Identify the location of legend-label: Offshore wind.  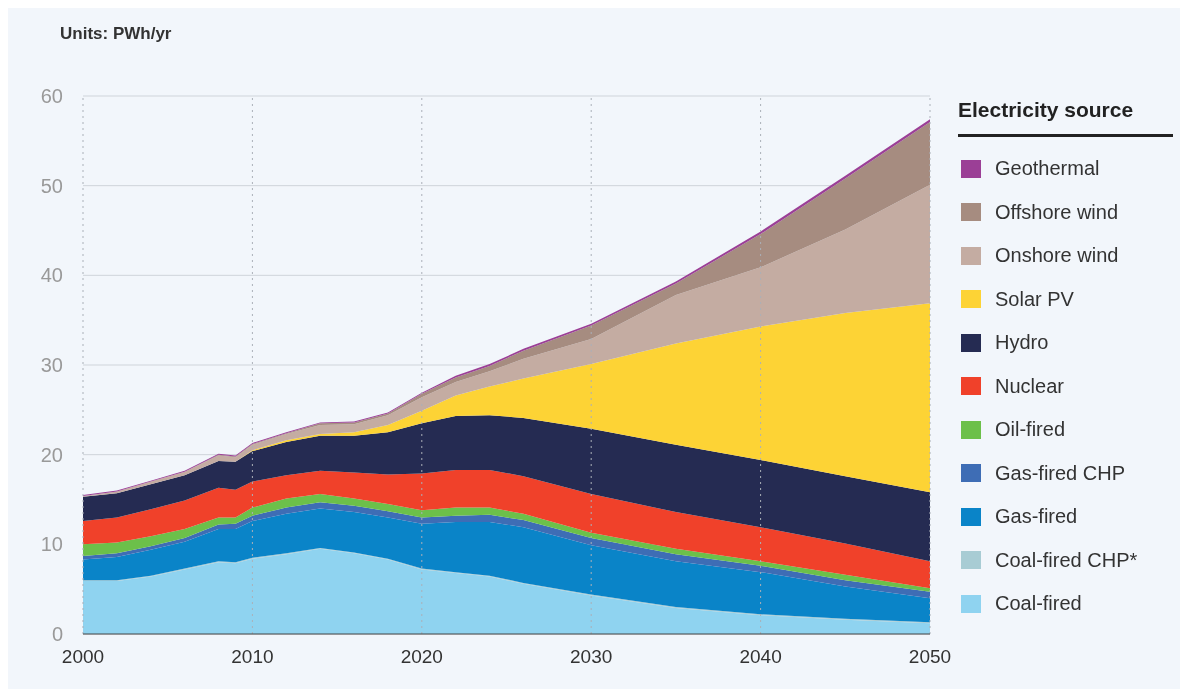
(1057, 212).